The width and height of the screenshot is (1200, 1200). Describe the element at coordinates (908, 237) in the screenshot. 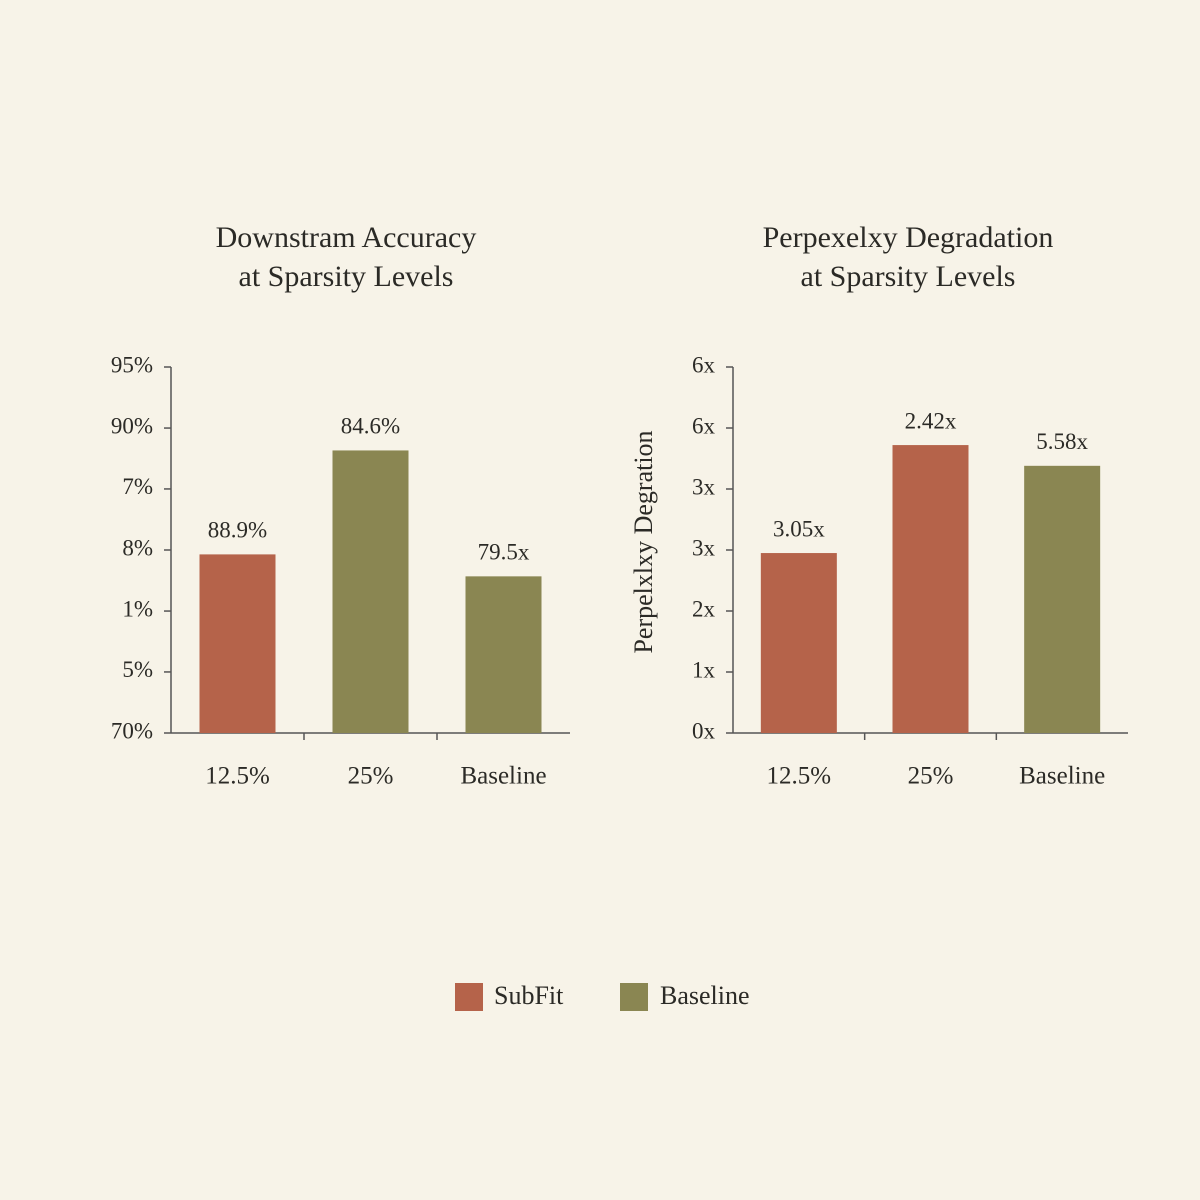

I see `chart-title: Perpexelxy Degradation` at that location.